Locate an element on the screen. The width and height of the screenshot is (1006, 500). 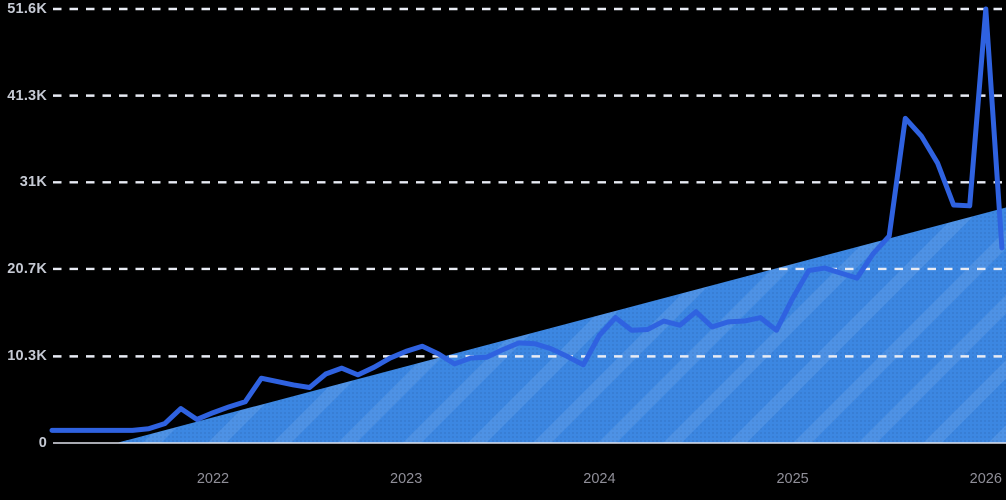
y-tick-label: 0 is located at coordinates (42, 443).